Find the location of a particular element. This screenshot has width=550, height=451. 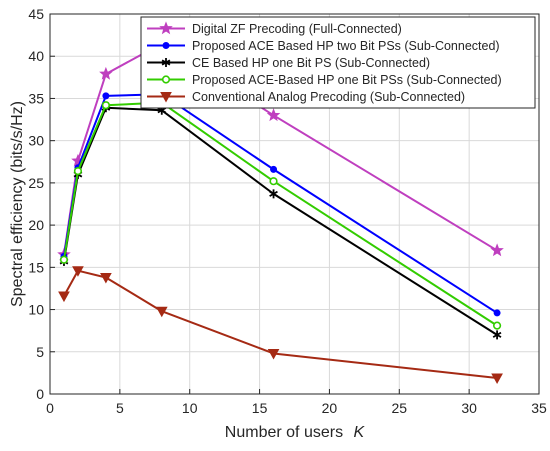

x-tick-label: 15 is located at coordinates (260, 408).